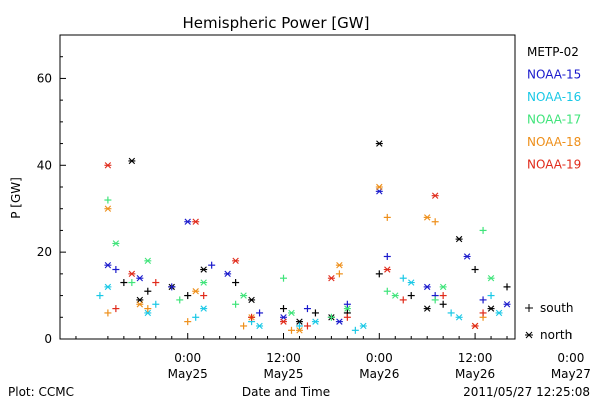  I want to click on footer-plot-source: Plot: CCMC, so click(41, 392).